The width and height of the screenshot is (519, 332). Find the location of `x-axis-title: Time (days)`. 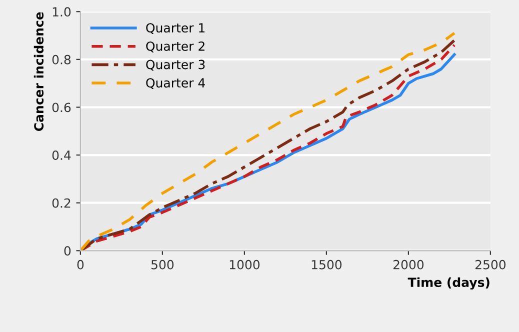

x-axis-title: Time (days) is located at coordinates (449, 283).